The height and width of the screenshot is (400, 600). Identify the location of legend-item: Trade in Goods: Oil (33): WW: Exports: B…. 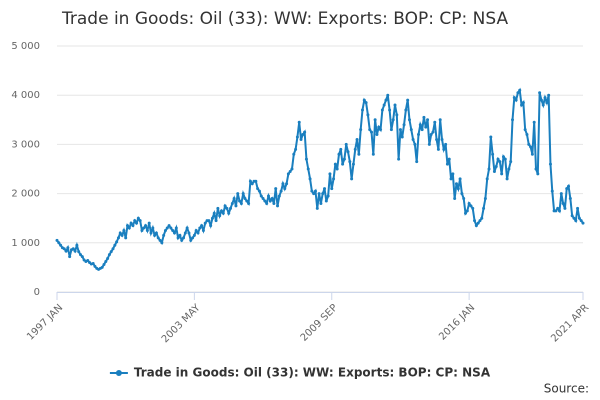
(300, 373).